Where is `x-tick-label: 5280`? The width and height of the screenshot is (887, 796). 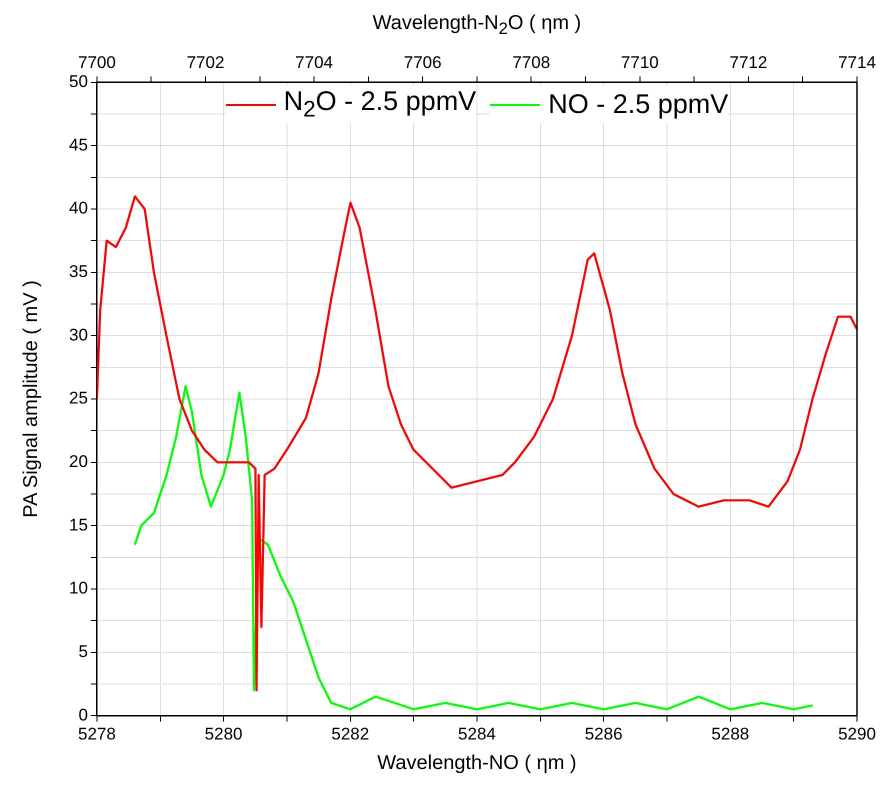
x-tick-label: 5280 is located at coordinates (223, 734).